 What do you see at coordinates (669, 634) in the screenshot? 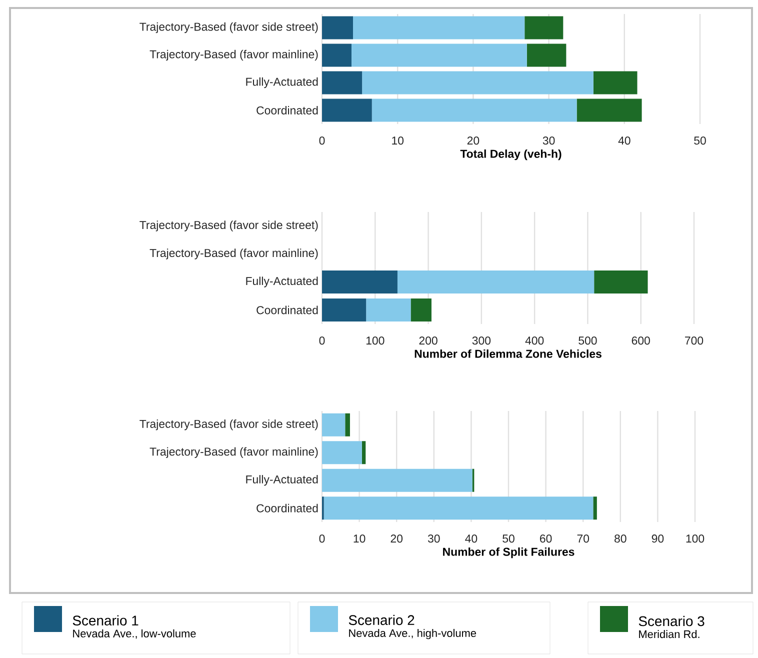
I see `text: Meridian Rd.` at bounding box center [669, 634].